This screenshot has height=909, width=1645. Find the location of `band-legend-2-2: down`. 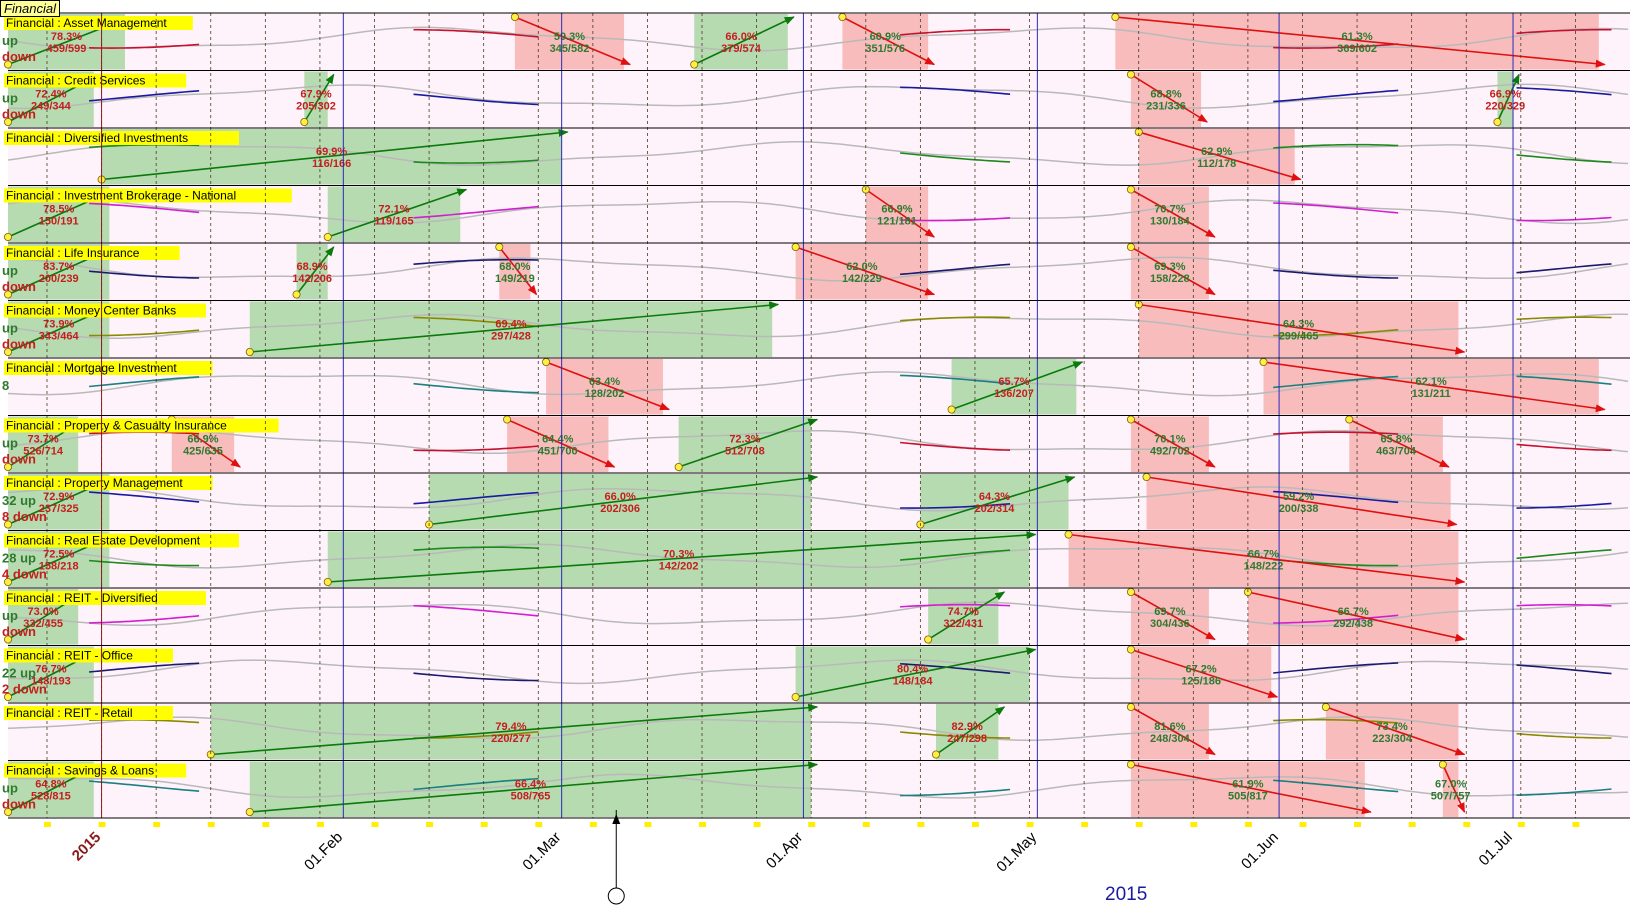

band-legend-2-2: down is located at coordinates (19, 114).